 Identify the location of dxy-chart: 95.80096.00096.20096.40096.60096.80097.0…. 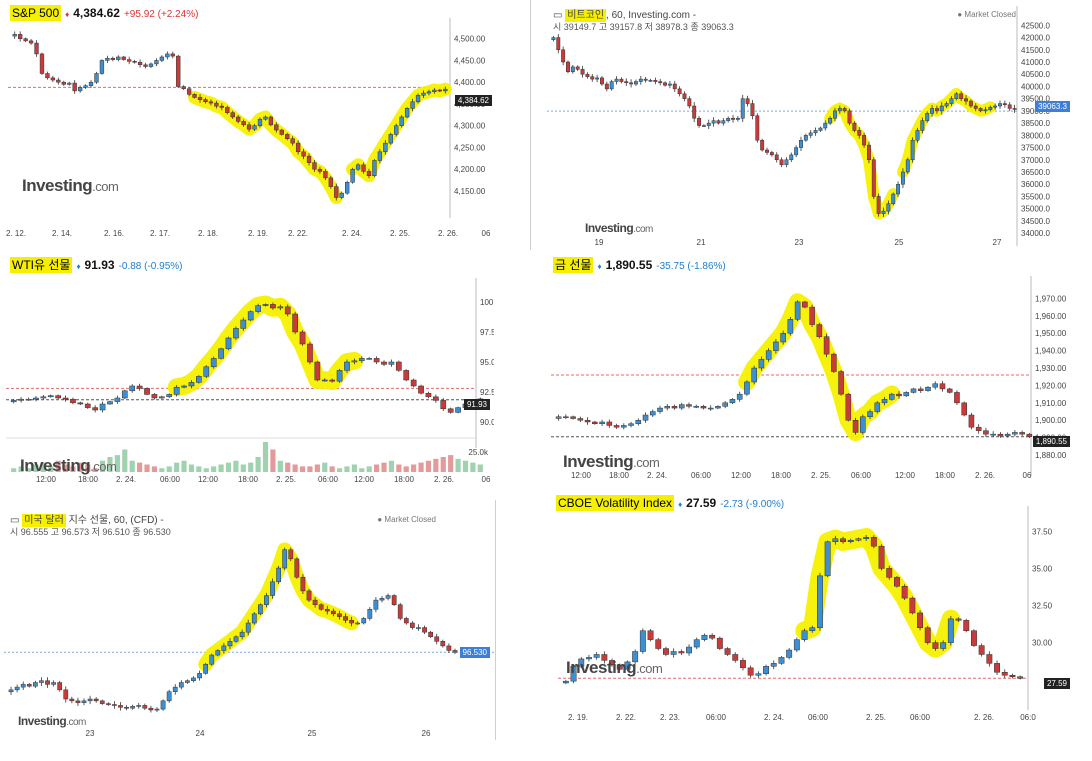
(249, 640).